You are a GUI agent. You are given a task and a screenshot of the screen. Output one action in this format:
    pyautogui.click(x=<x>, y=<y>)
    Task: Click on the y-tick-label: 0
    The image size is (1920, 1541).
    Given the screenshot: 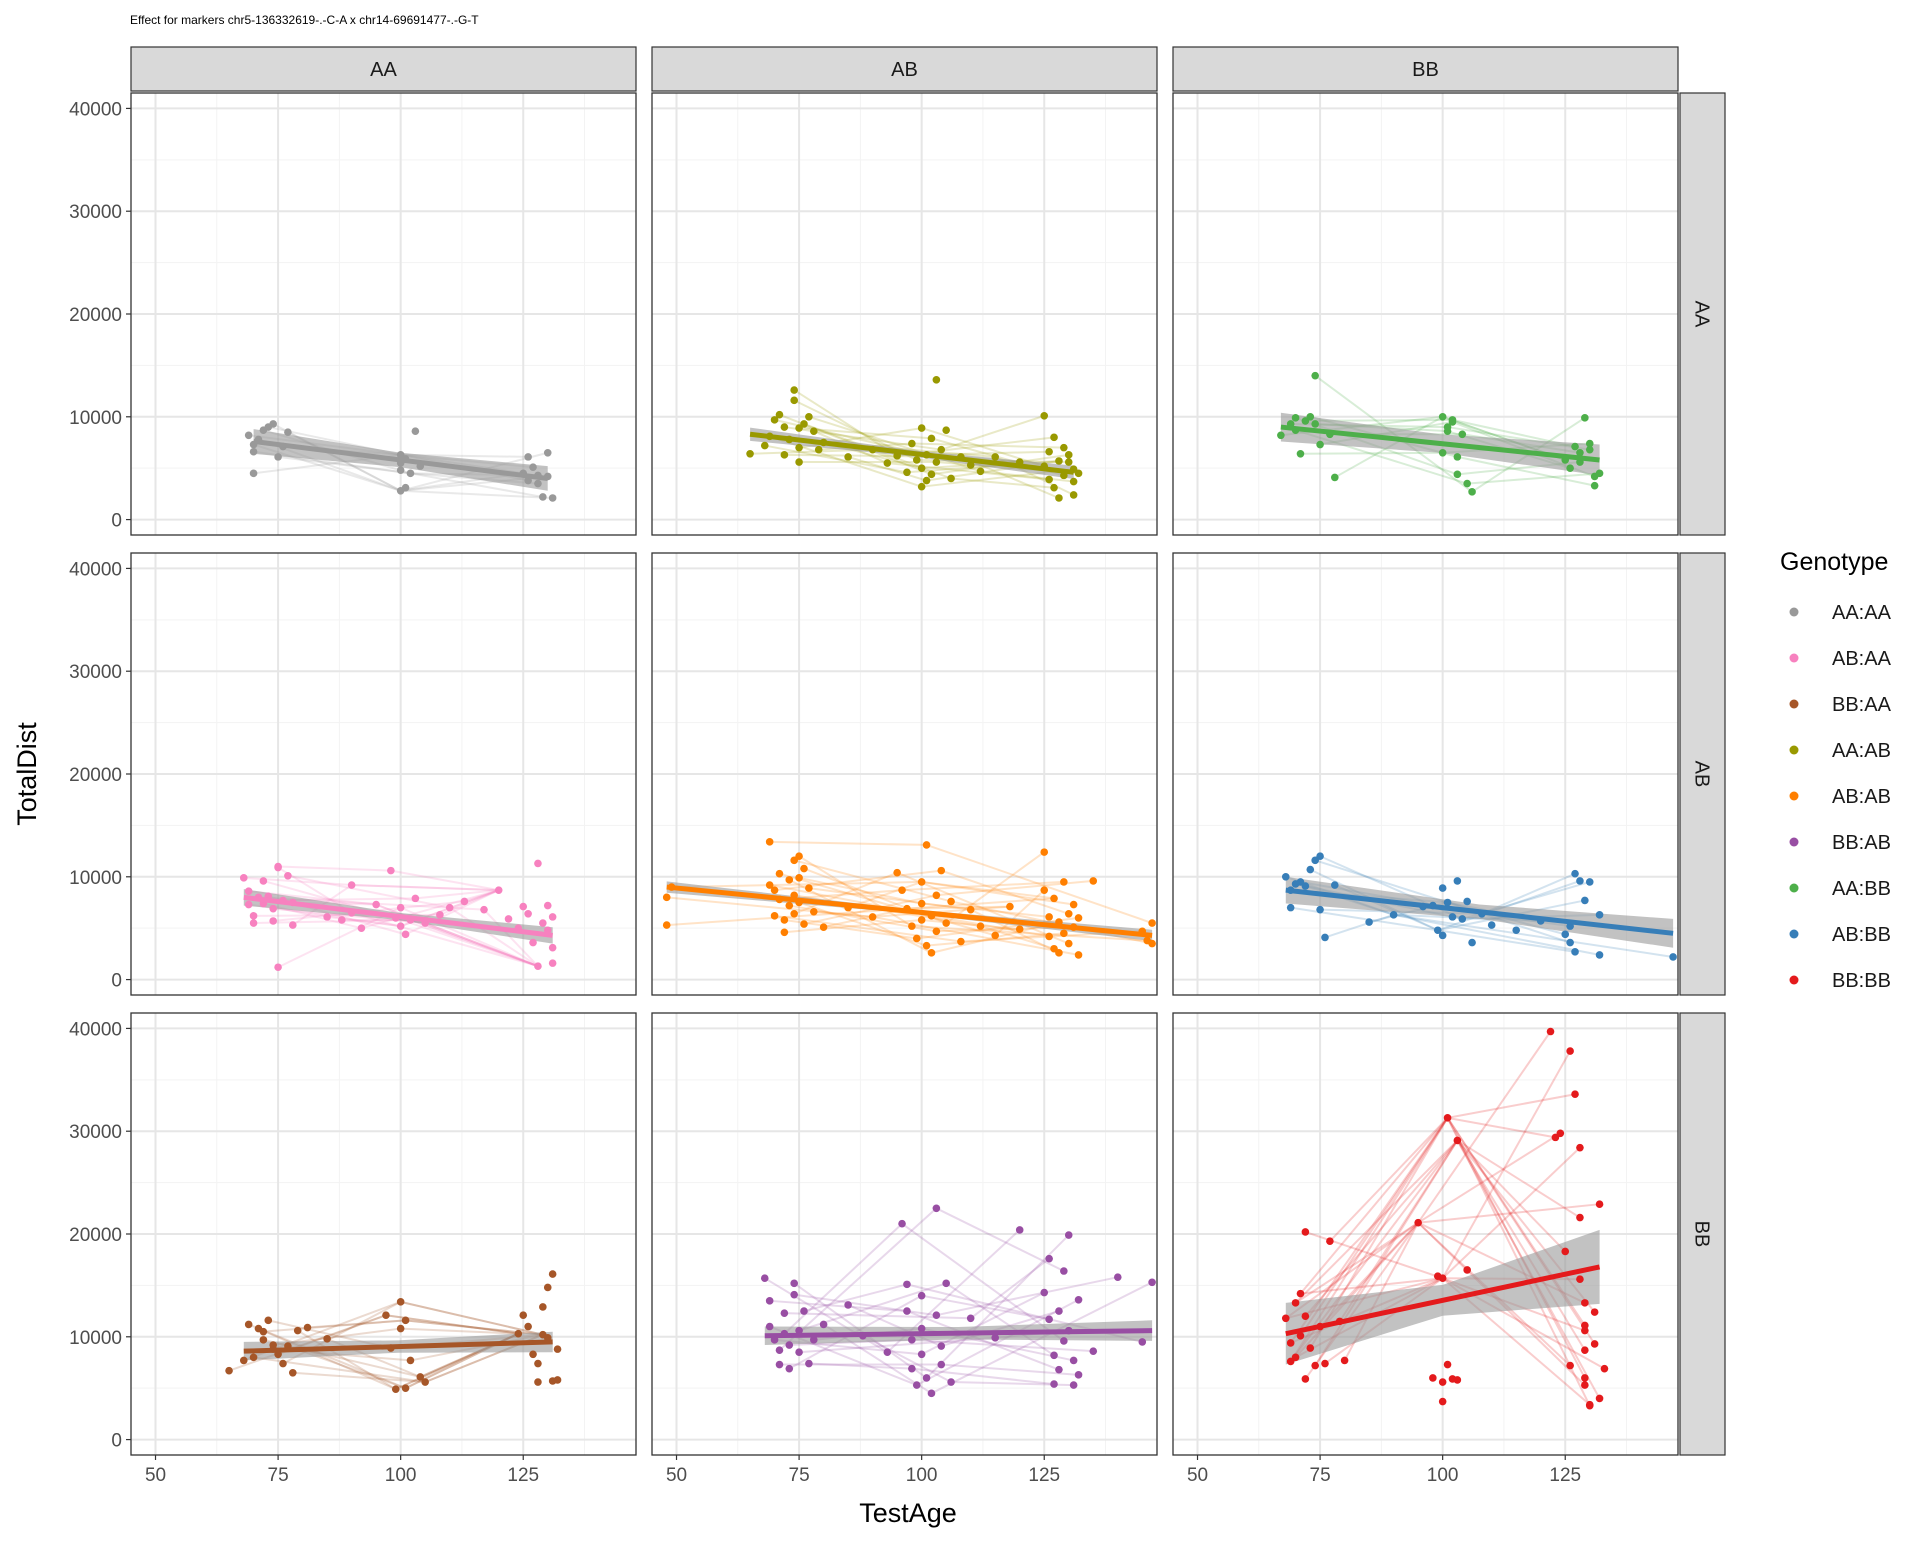 What is the action you would take?
    pyautogui.click(x=116, y=1441)
    